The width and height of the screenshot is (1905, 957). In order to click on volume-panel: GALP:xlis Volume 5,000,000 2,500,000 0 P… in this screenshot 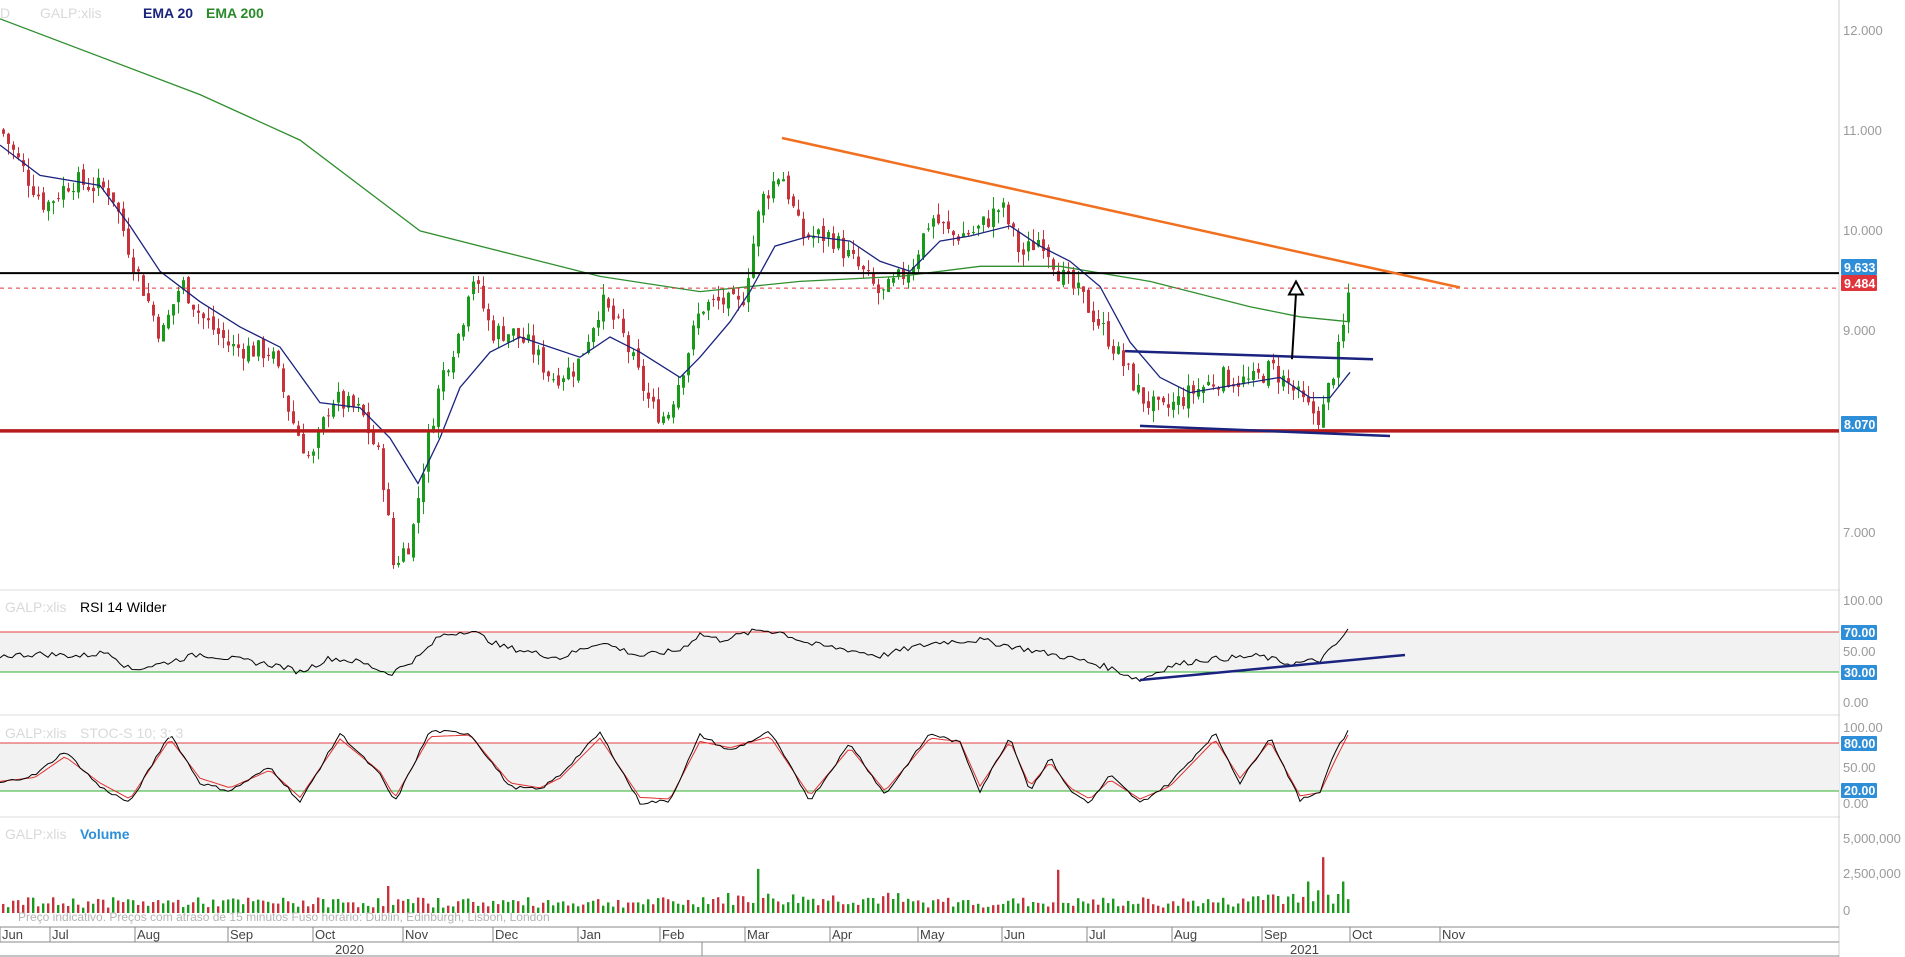, I will do `click(951, 875)`.